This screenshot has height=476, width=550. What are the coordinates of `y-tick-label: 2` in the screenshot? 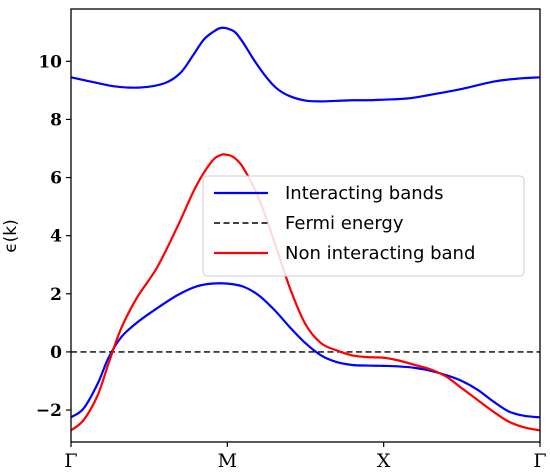 It's located at (56, 295).